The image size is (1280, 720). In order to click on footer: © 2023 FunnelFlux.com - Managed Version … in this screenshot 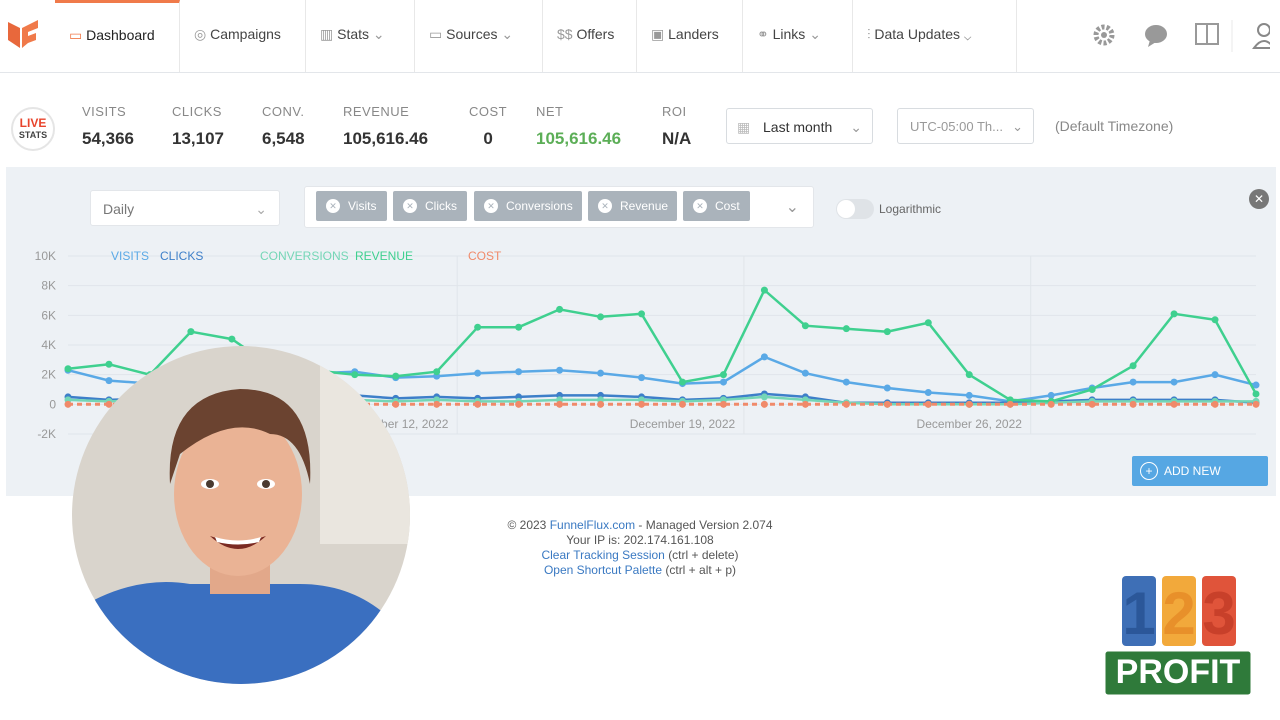, I will do `click(640, 525)`.